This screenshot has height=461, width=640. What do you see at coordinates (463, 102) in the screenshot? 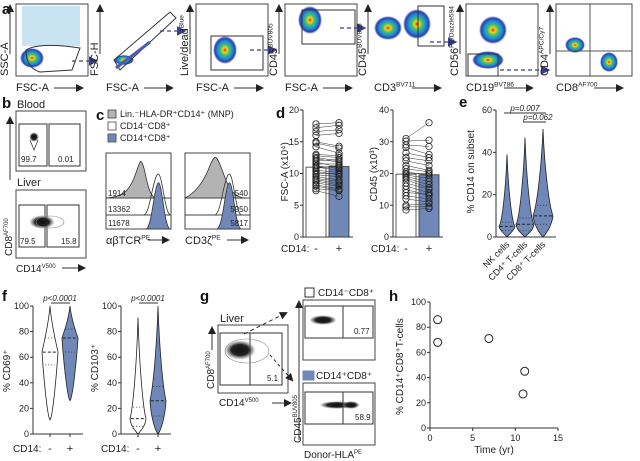
I see `panel-label-e: e` at bounding box center [463, 102].